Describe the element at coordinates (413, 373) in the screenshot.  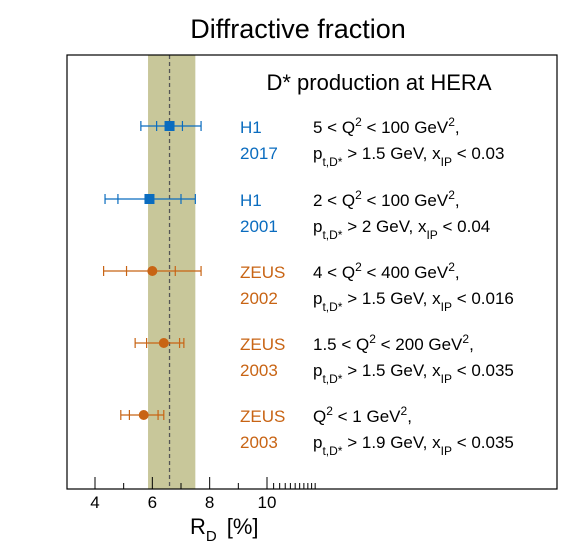
I see `cuts-label: pt,D* > 1.5 GeV, xIP < 0.035` at that location.